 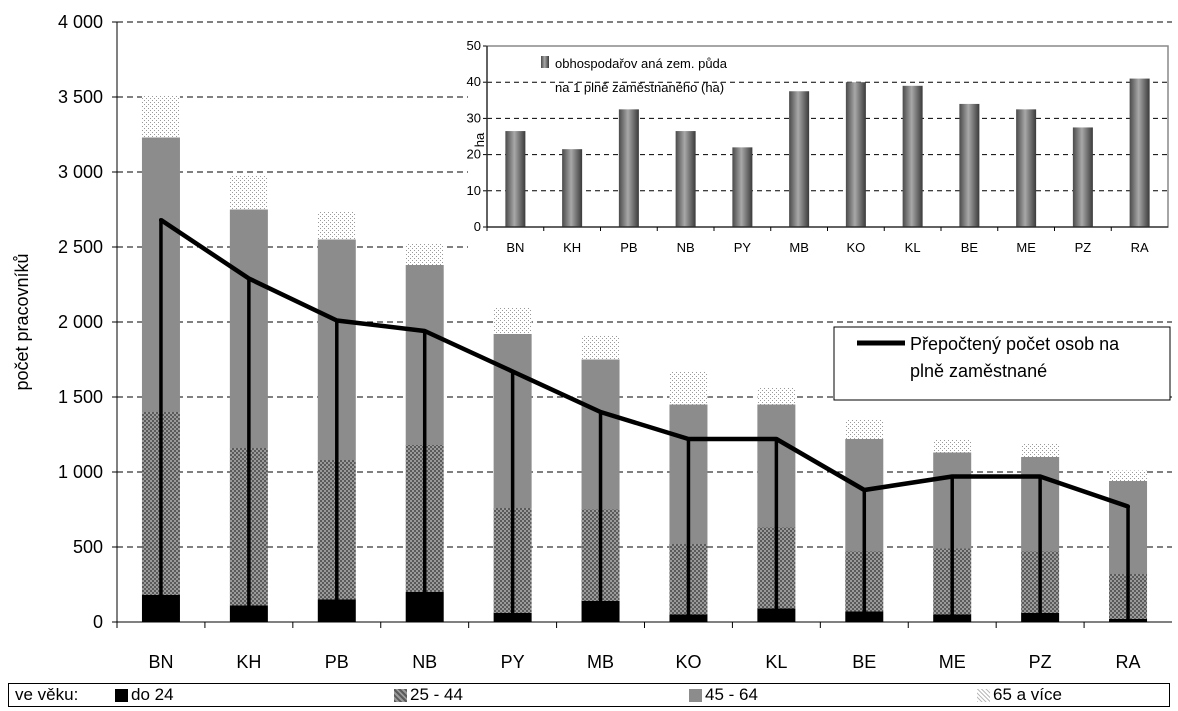 I want to click on x-tick-label: RA, so click(x=1128, y=662).